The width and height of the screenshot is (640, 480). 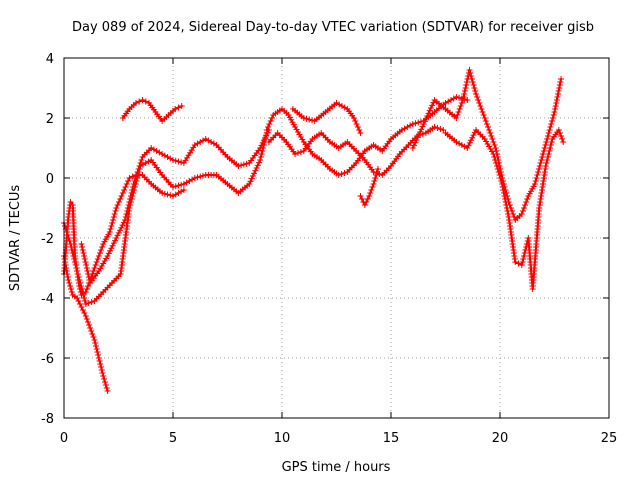 I want to click on series-track-g, so click(x=356, y=151).